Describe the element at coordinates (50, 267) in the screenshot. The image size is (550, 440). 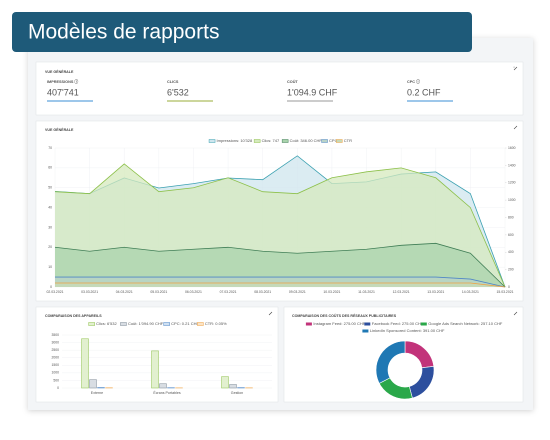
I see `y-tick-label: 10` at that location.